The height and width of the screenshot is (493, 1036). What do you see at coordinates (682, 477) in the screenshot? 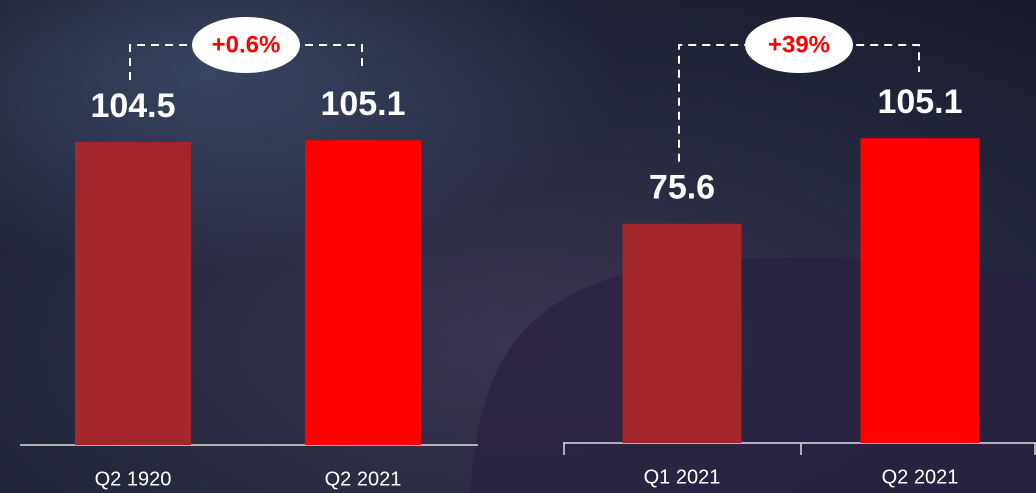
I see `x-tick-label: Q1 2021` at bounding box center [682, 477].